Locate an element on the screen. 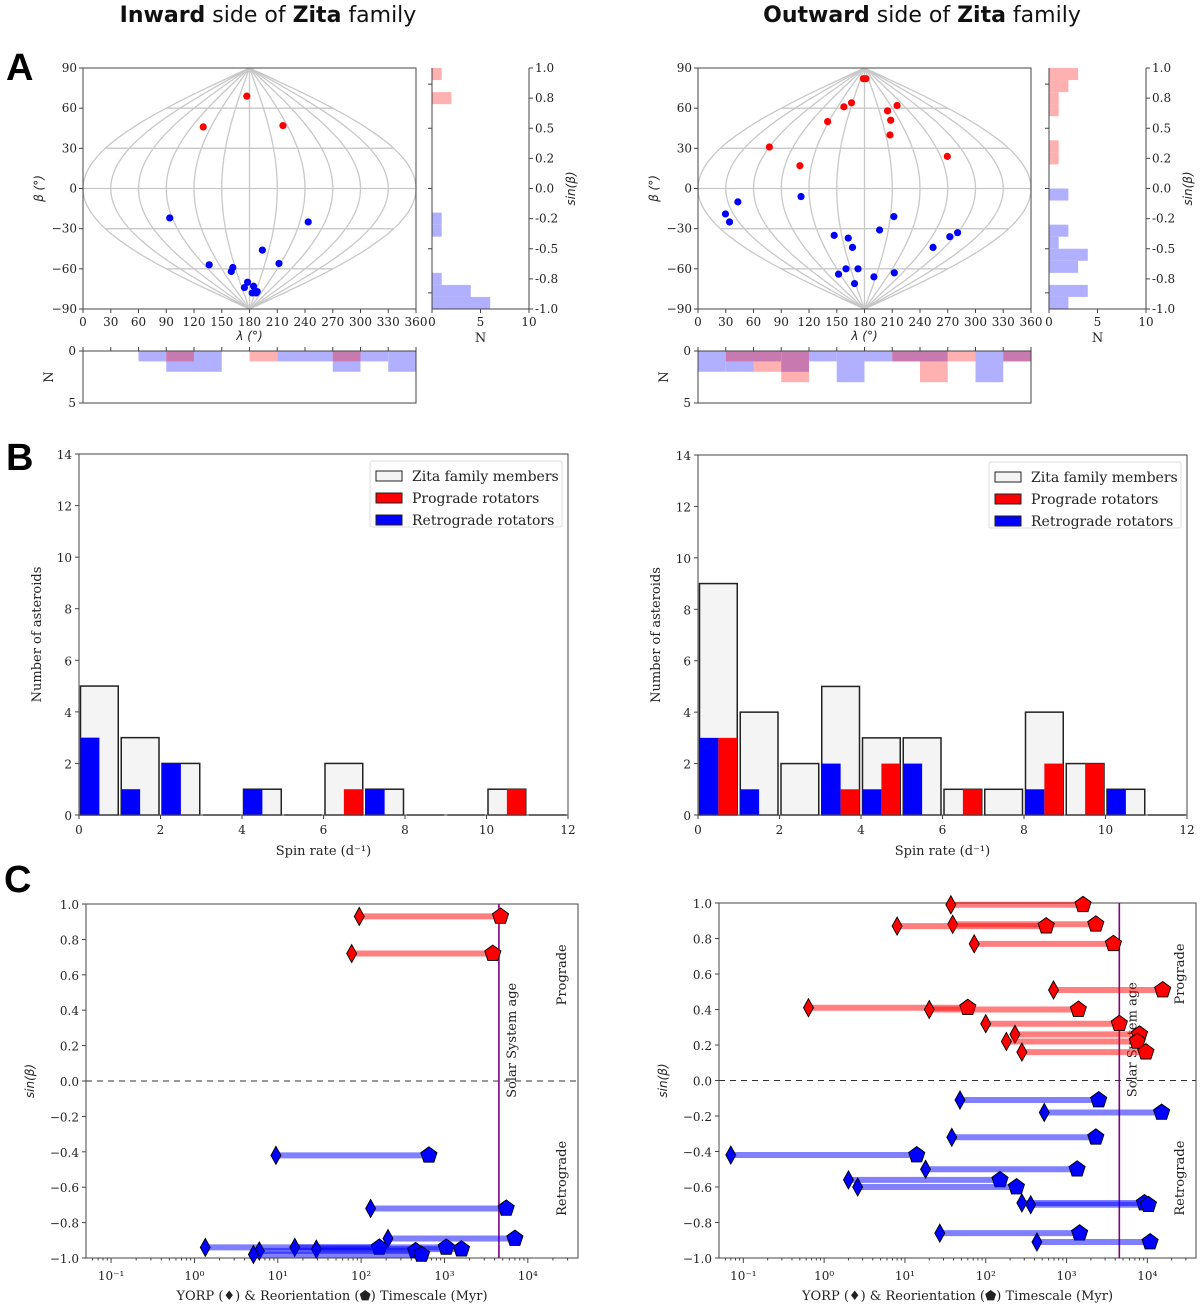 The image size is (1200, 1306). y-tick-label: −30 is located at coordinates (64, 229).